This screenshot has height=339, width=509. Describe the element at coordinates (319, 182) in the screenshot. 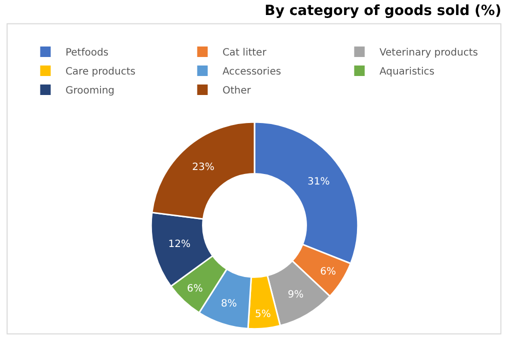

I see `data-label: 31%` at that location.